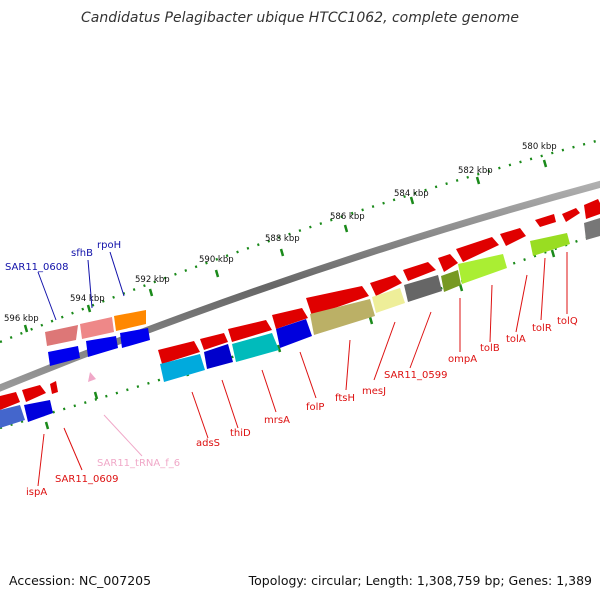 The image size is (600, 600). What do you see at coordinates (240, 433) in the screenshot?
I see `gene-label-thiD: thiD` at bounding box center [240, 433].